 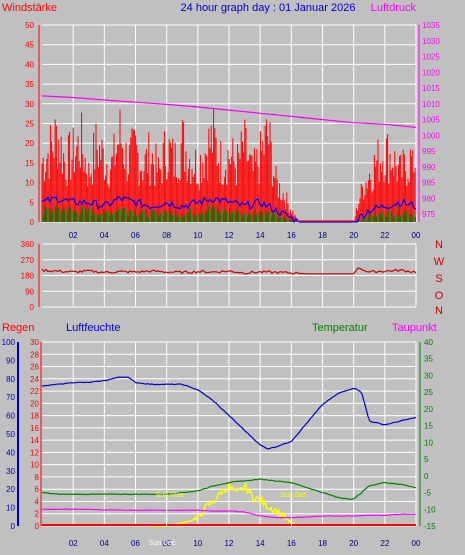 What do you see at coordinates (428, 392) in the screenshot?
I see `temperature-tick-label: 25` at bounding box center [428, 392].